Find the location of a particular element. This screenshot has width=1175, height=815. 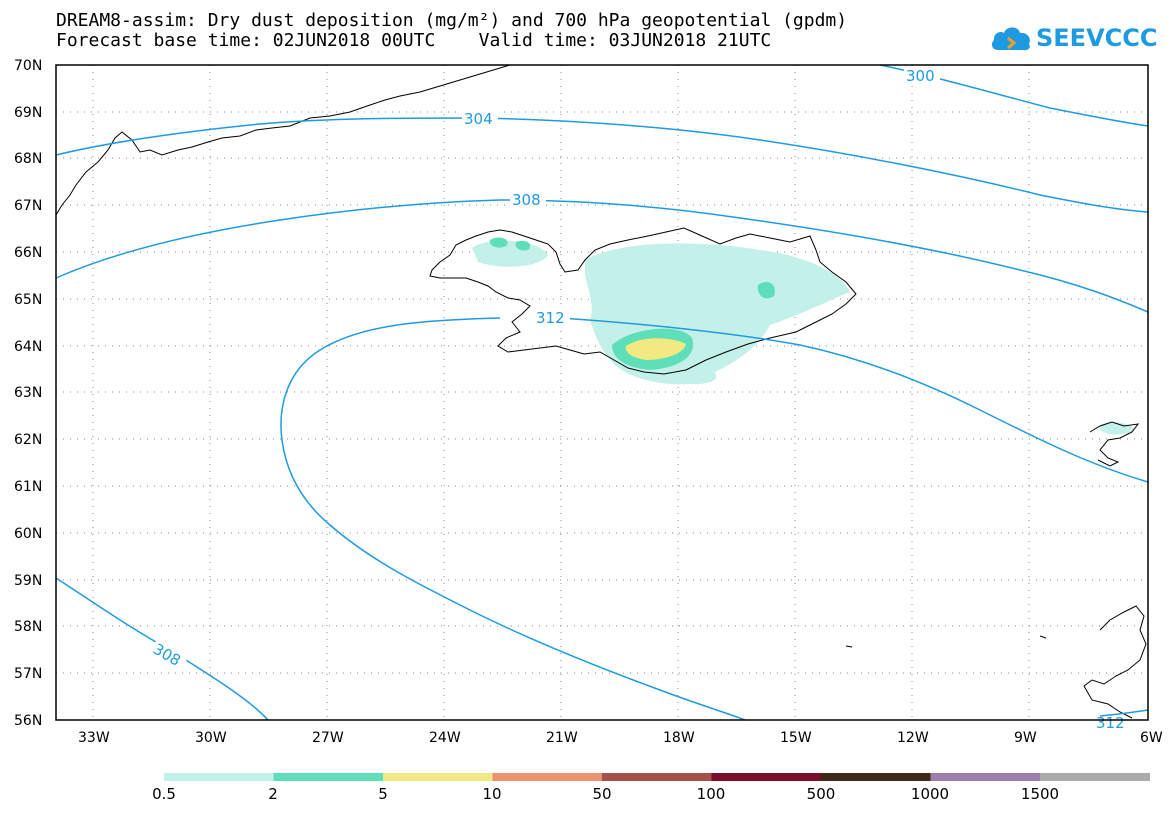

seevccc-logo: SEEVCCC is located at coordinates (1074, 38).